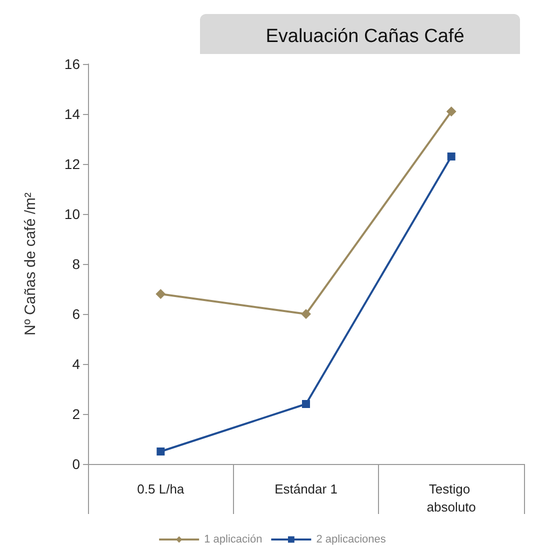 The image size is (544, 558). I want to click on y-tick-label: 0, so click(76, 464).